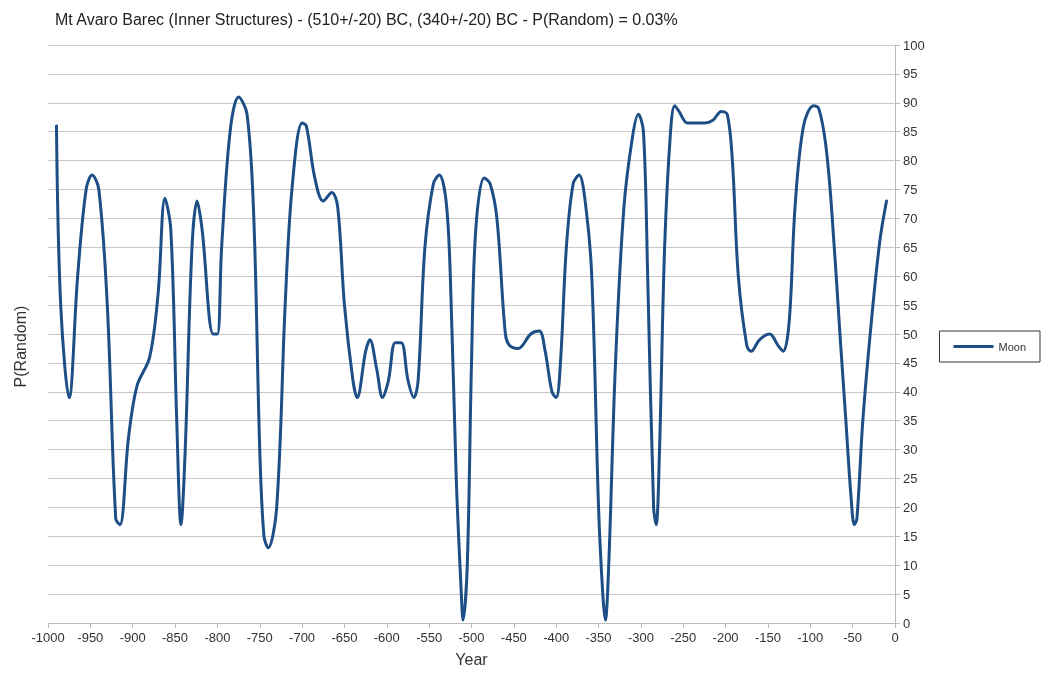  I want to click on x-tick-label: -300, so click(640, 637).